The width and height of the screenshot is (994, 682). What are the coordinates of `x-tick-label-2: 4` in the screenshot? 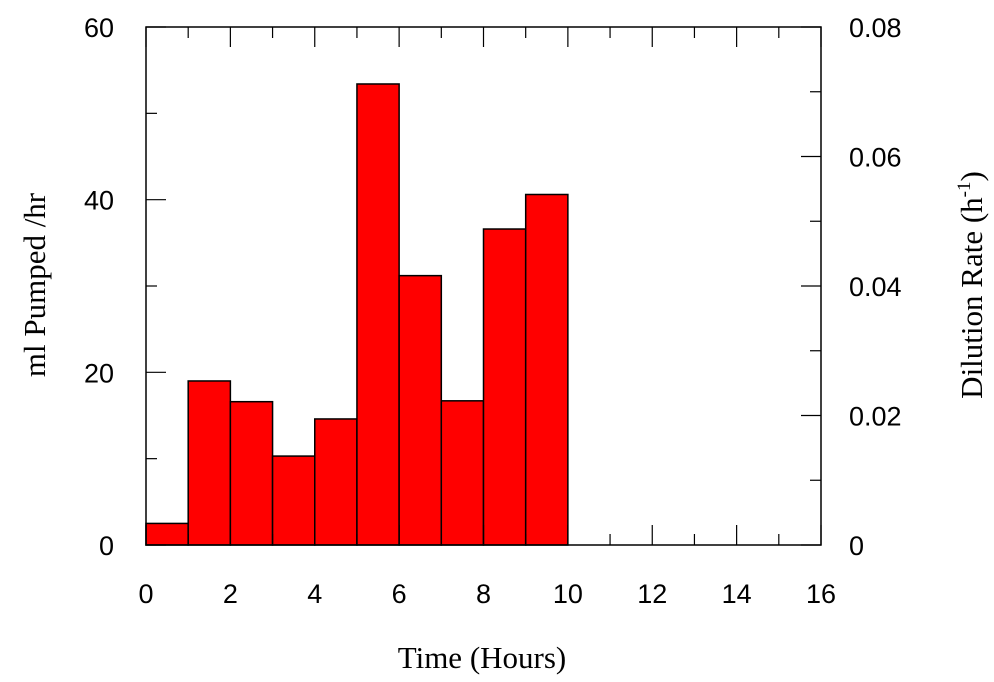 It's located at (314, 594).